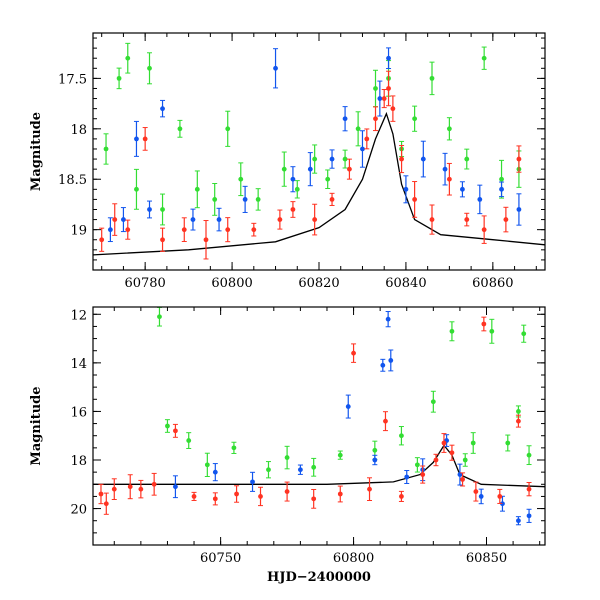  Describe the element at coordinates (144, 283) in the screenshot. I see `x-tick-label: 60780` at that location.